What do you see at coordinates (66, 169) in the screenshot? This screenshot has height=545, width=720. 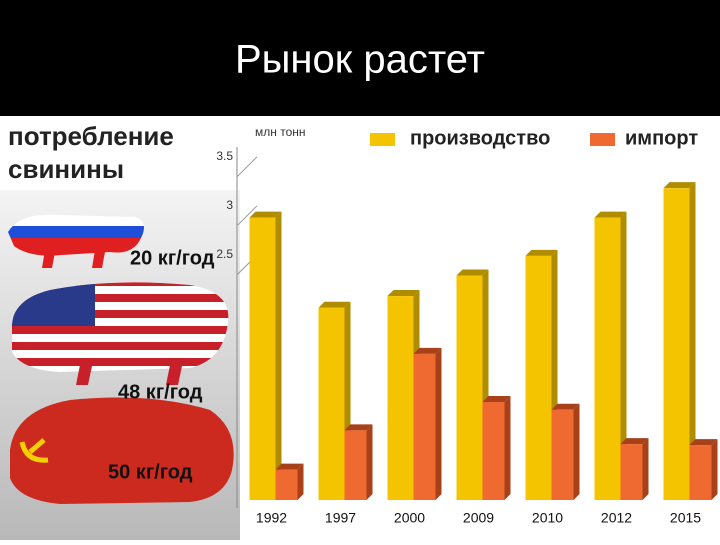 I see `side-heading: свинины` at bounding box center [66, 169].